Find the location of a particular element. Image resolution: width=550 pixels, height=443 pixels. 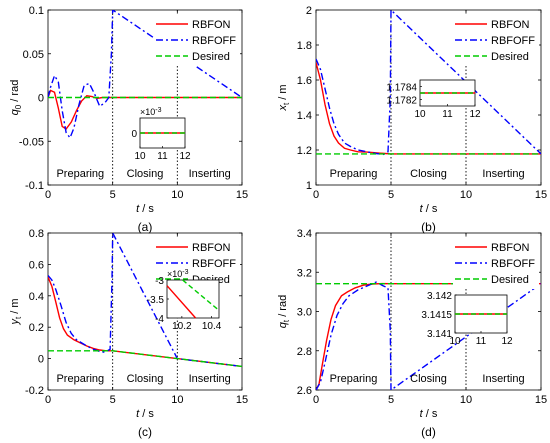

y-tick-label: 0 is located at coordinates (41, 99).